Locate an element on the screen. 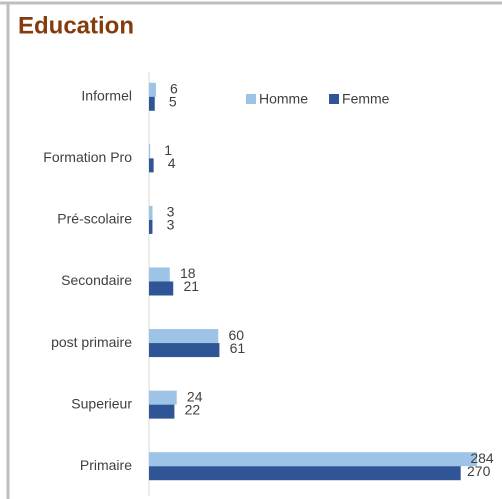  legend-label: Homme is located at coordinates (283, 99).